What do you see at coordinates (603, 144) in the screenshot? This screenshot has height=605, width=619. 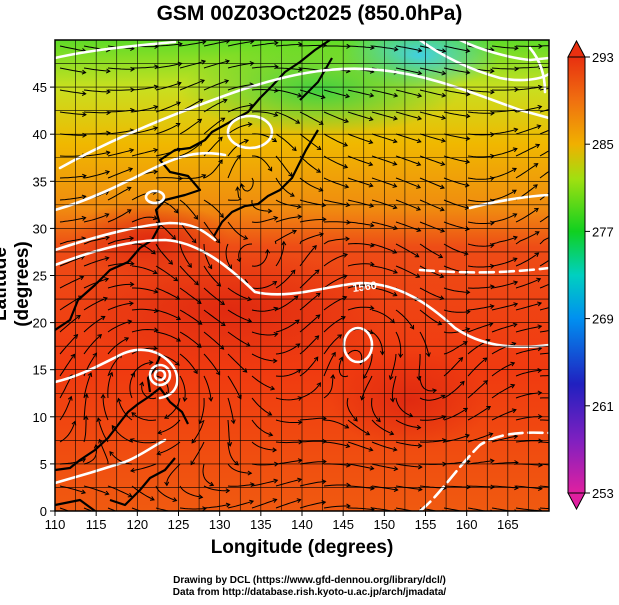 I see `colorbar-tick-label: 285` at bounding box center [603, 144].